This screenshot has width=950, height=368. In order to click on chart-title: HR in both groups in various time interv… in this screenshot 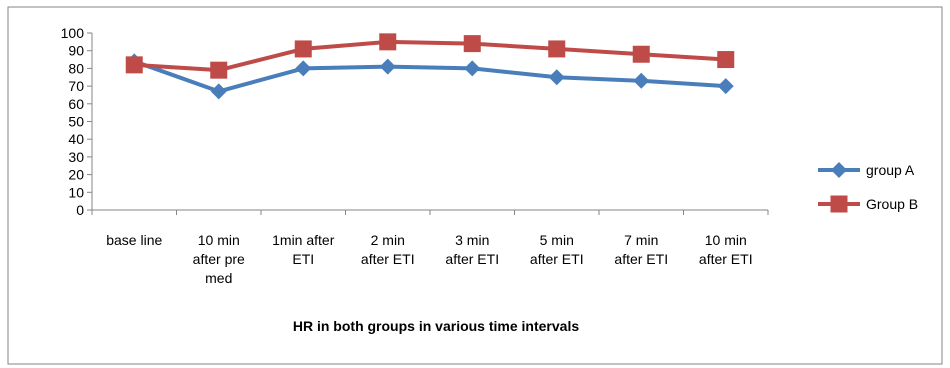, I will do `click(436, 326)`.